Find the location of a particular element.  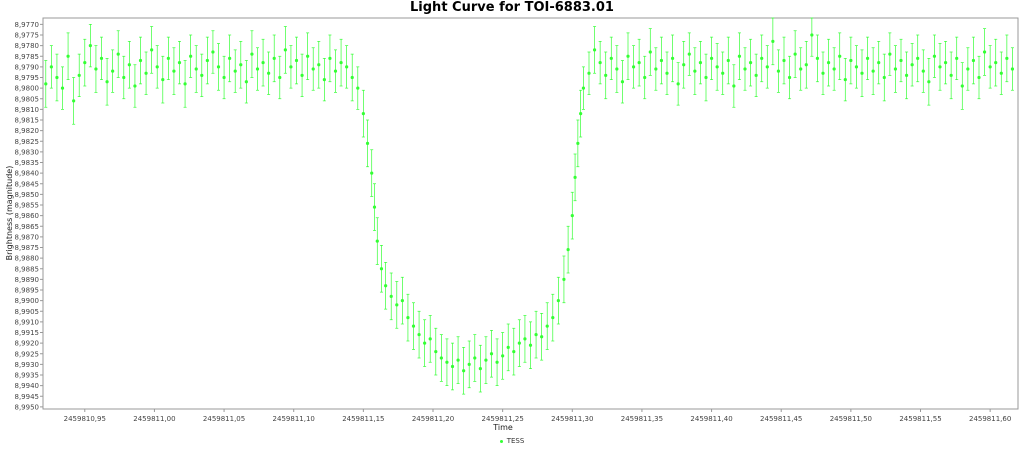

y-tick-label: 8,9900 is located at coordinates (27, 301).